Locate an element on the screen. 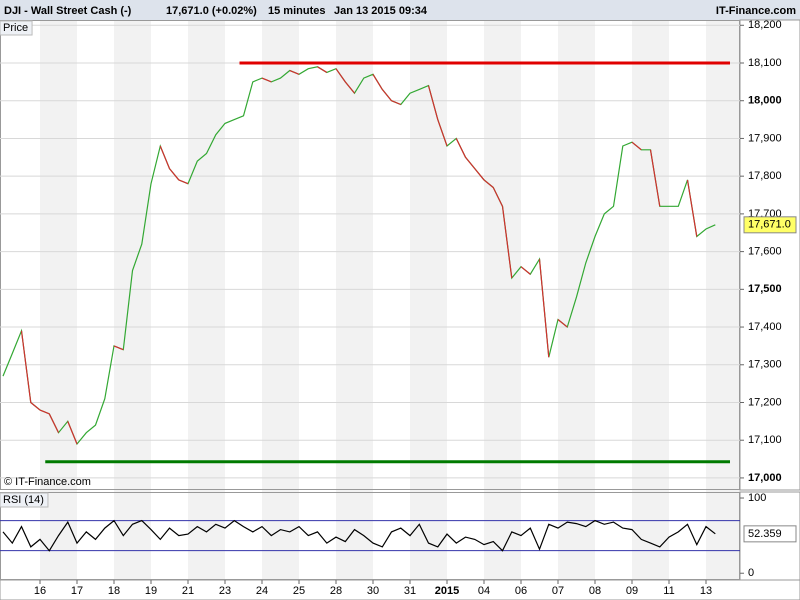 This screenshot has width=800, height=600. x-tick-label: 31 is located at coordinates (410, 591).